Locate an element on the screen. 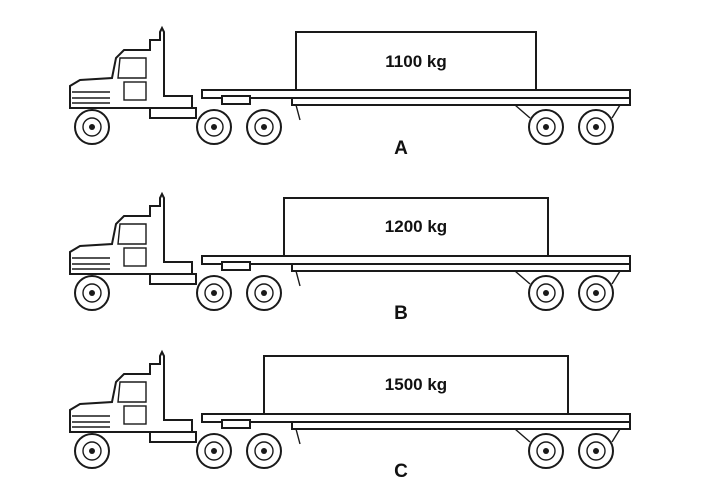  truck-cab-b is located at coordinates (160, 238).